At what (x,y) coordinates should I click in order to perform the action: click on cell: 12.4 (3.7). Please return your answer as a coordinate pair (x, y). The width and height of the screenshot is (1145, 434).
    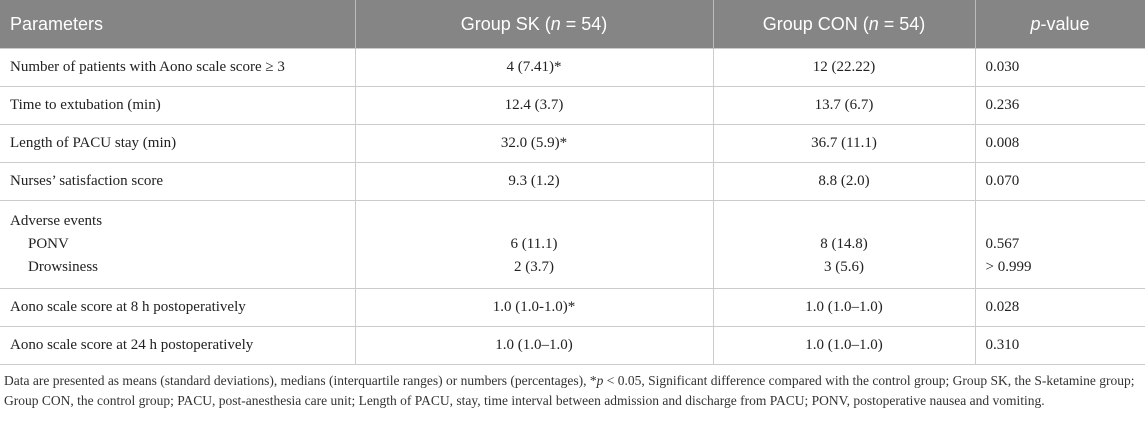
    Looking at the image, I should click on (534, 105).